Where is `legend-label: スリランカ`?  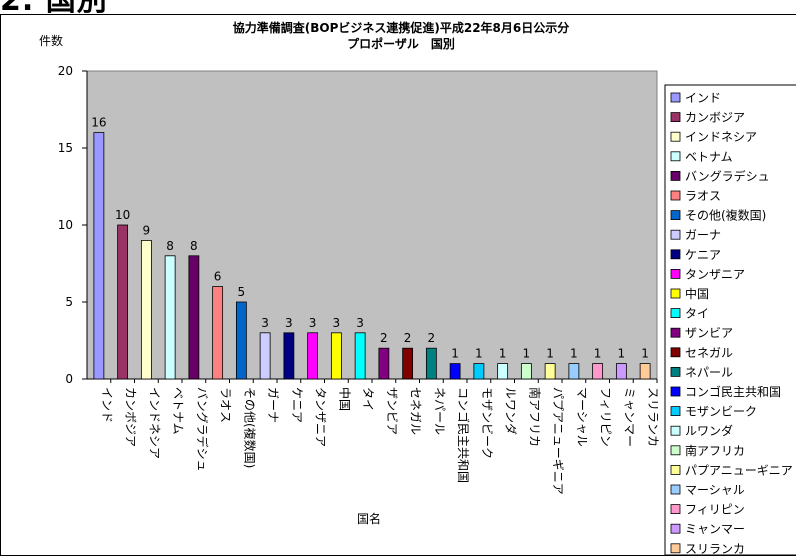 legend-label: スリランカ is located at coordinates (715, 548).